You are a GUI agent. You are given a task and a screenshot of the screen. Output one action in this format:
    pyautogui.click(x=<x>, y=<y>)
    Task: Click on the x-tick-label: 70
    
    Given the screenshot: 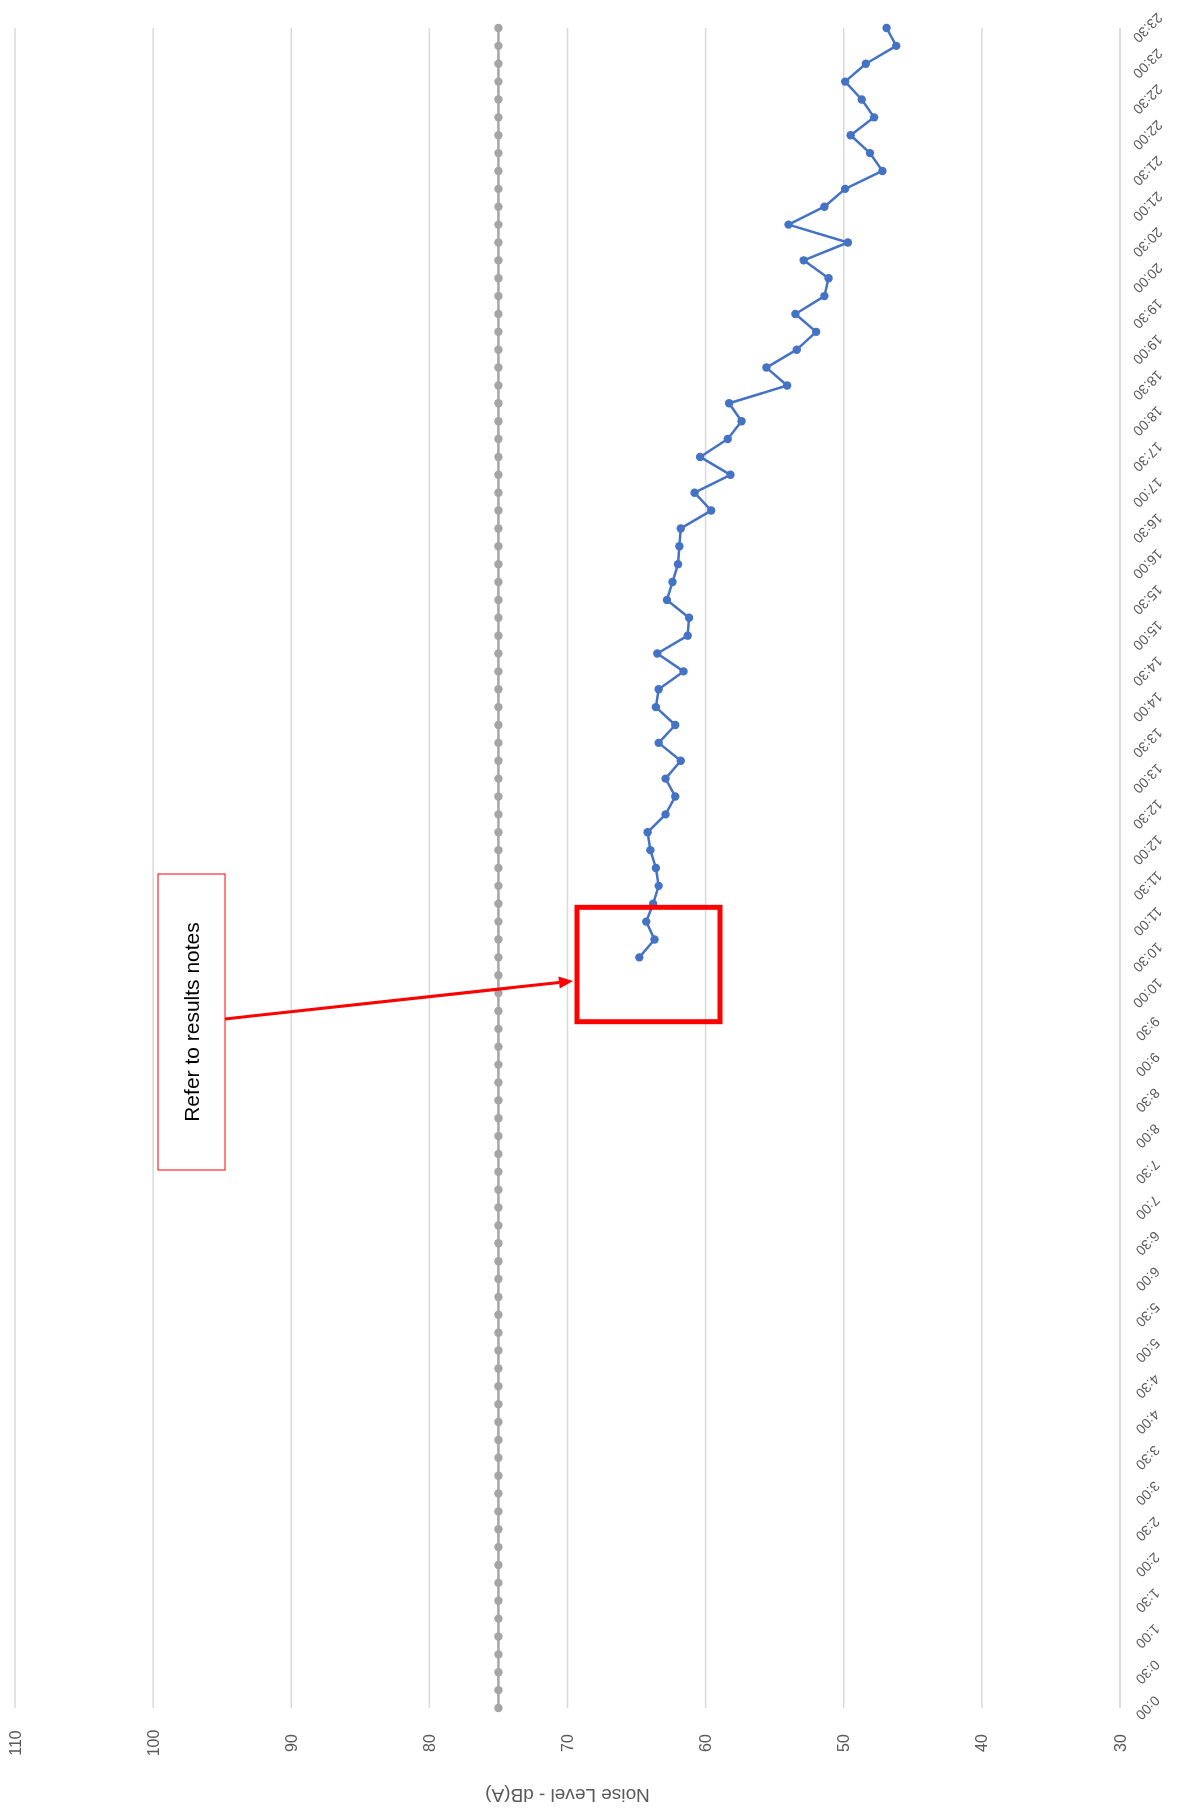 What is the action you would take?
    pyautogui.click(x=567, y=1743)
    